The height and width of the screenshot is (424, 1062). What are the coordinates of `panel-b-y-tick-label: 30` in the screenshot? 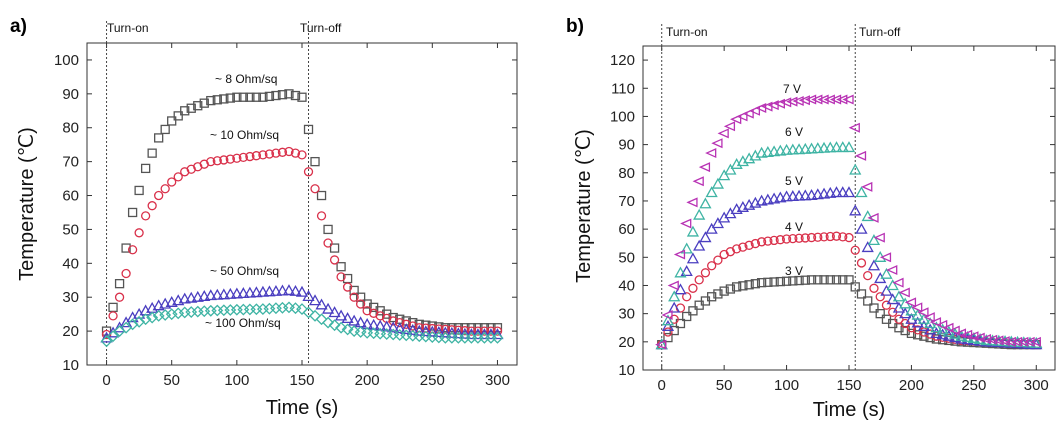 It's located at (626, 314).